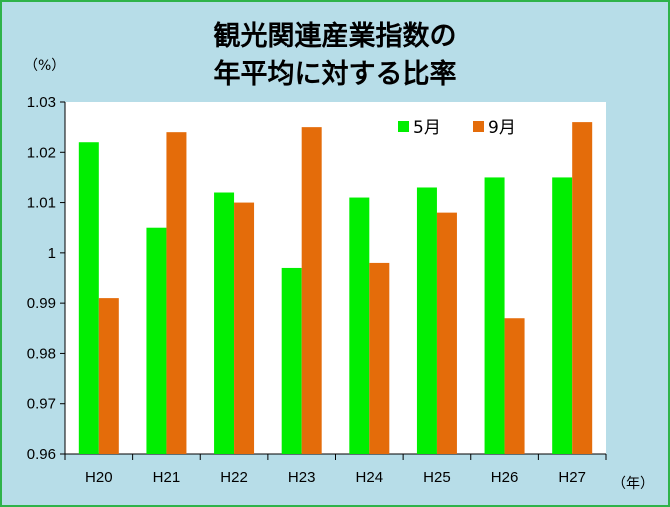  Describe the element at coordinates (41, 303) in the screenshot. I see `y-tick-label: 0.99` at that location.